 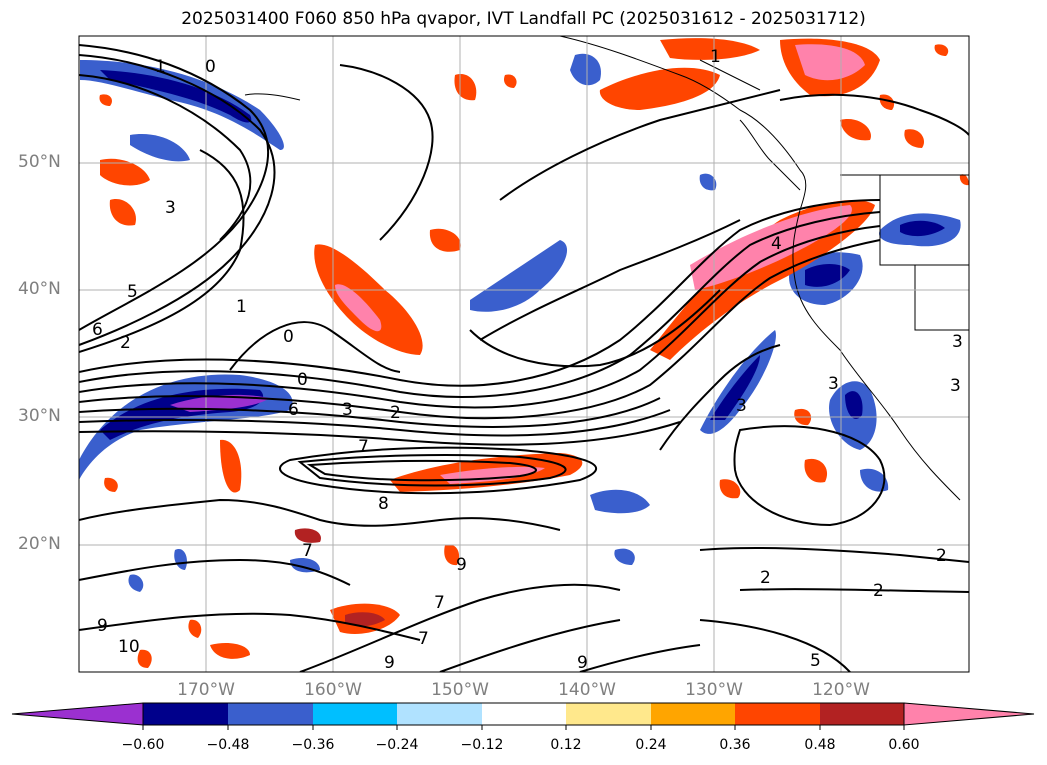 What do you see at coordinates (313, 745) in the screenshot?
I see `colorbar-tick-label: −0.36` at bounding box center [313, 745].